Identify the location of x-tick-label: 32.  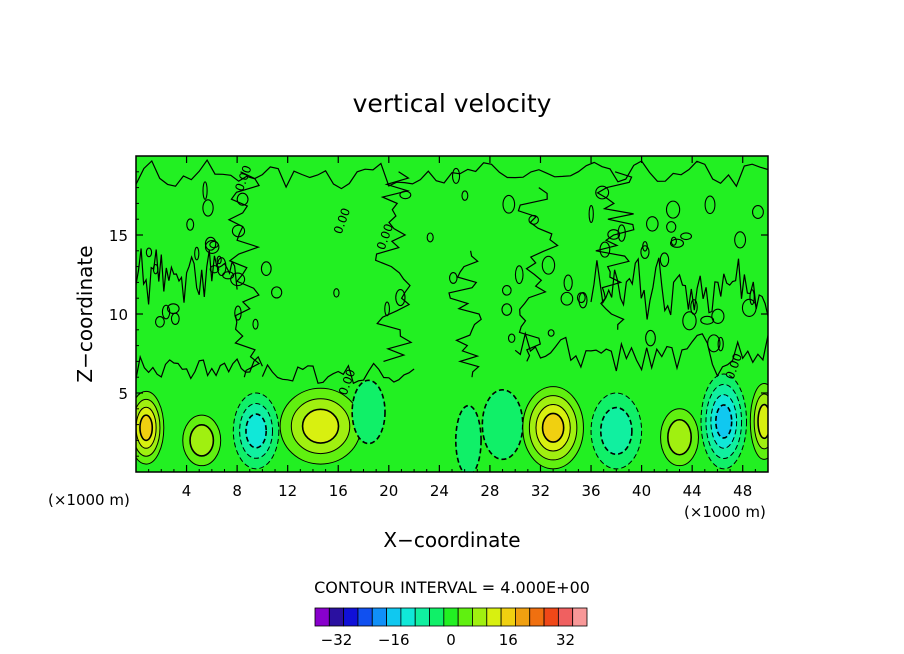
(540, 491).